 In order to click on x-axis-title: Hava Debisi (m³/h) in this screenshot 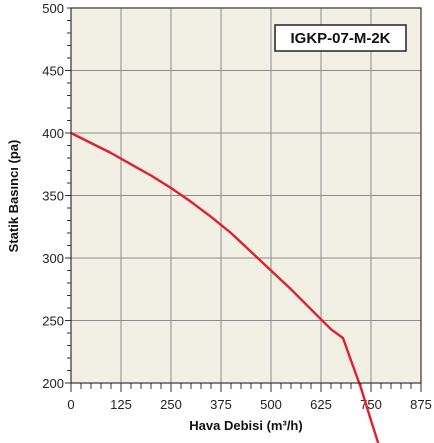, I will do `click(245, 425)`.